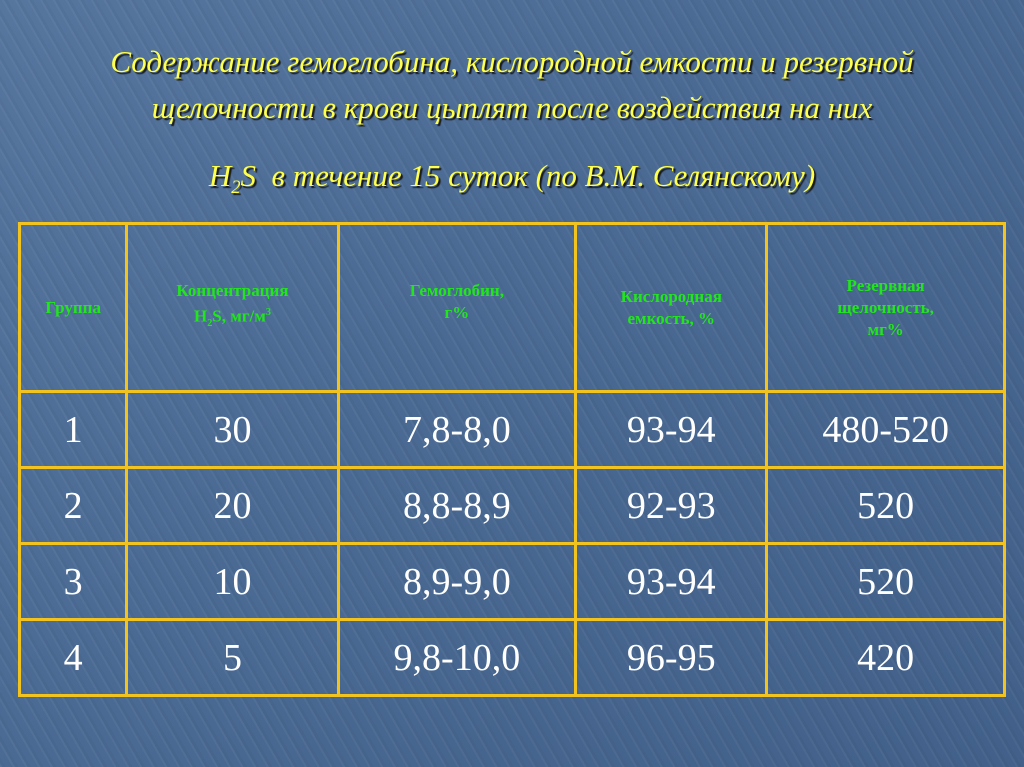 This screenshot has height=767, width=1024. What do you see at coordinates (885, 285) in the screenshot?
I see `header-text: Резервная` at bounding box center [885, 285].